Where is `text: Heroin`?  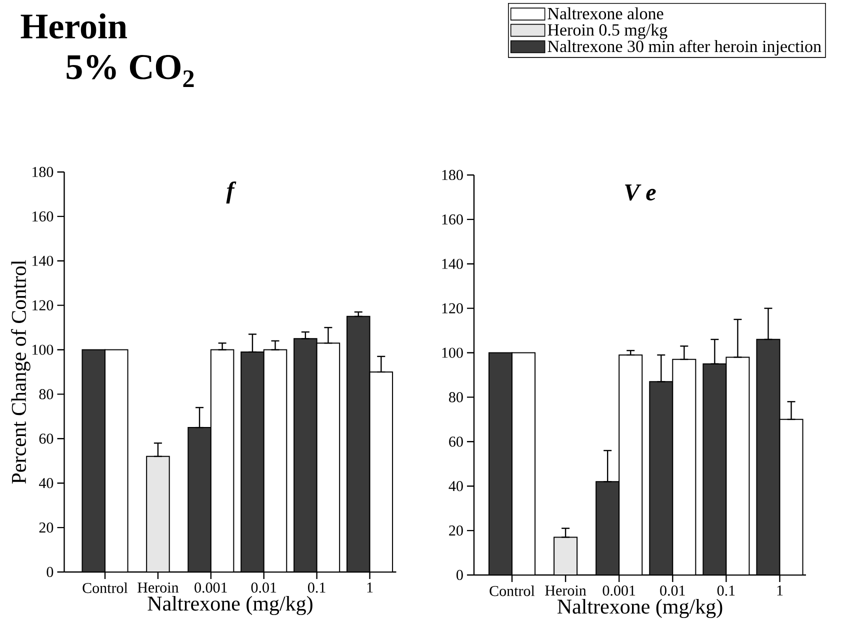 text: Heroin is located at coordinates (74, 26).